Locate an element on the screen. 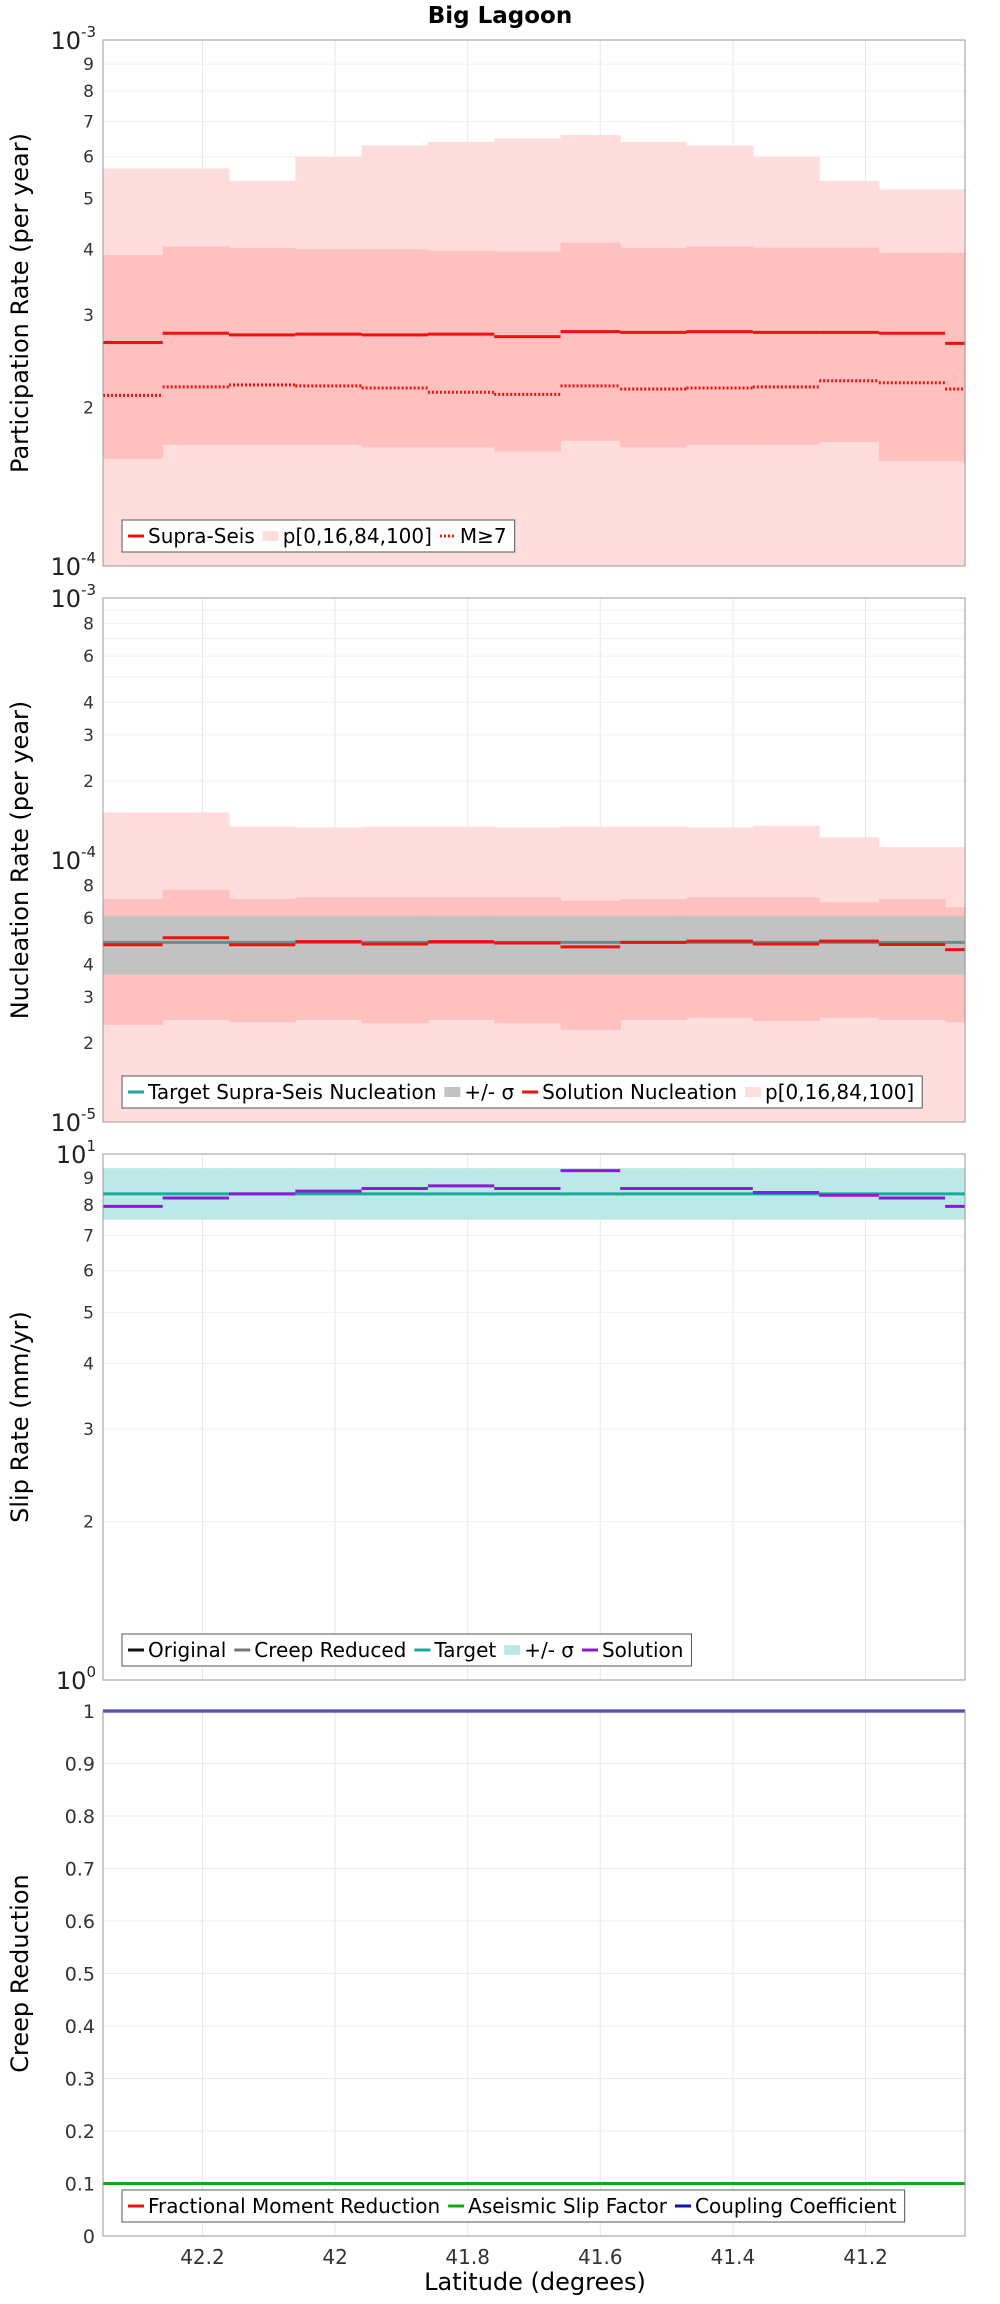 The height and width of the screenshot is (2304, 1000). x-tick-label: 41.4 is located at coordinates (733, 2257).